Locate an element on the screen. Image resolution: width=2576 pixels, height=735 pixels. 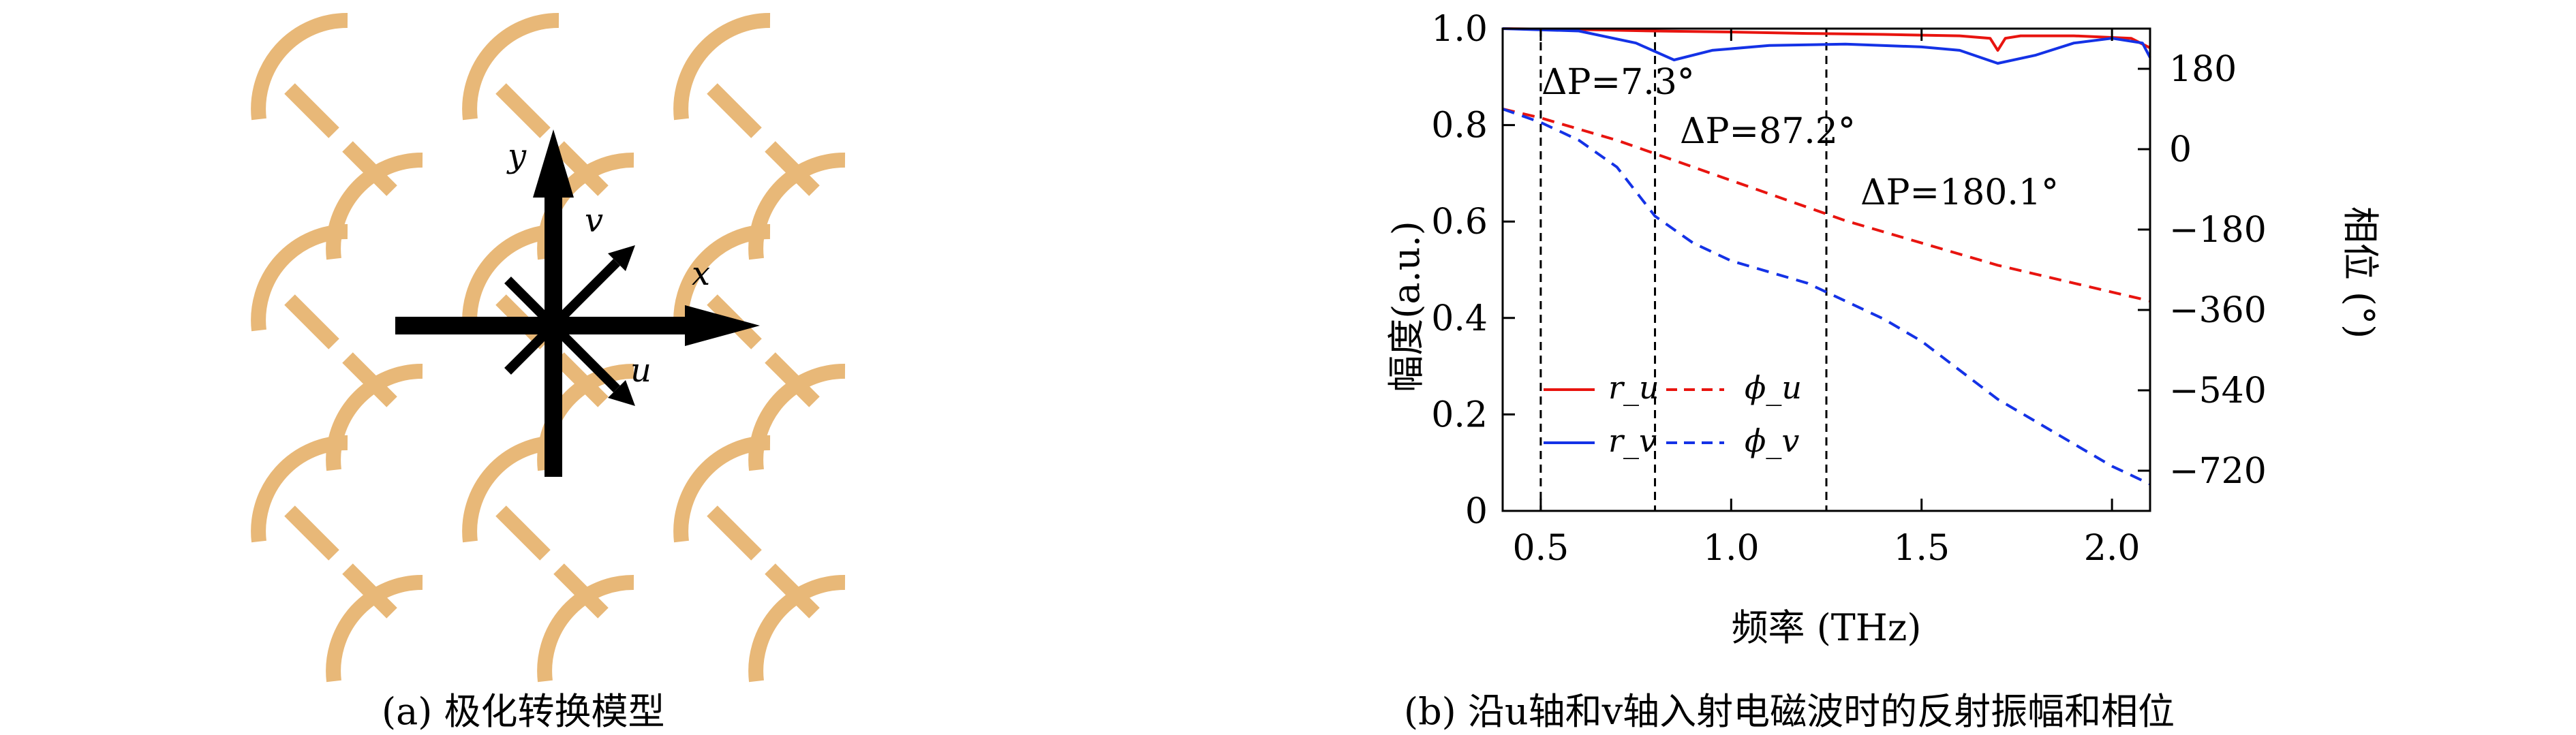
series-line-v is located at coordinates (1826, 297).